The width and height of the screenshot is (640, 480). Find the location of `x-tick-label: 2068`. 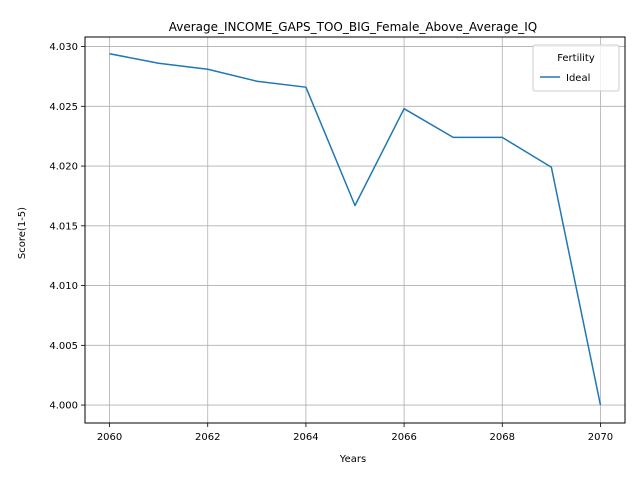

x-tick-label: 2068 is located at coordinates (502, 437).